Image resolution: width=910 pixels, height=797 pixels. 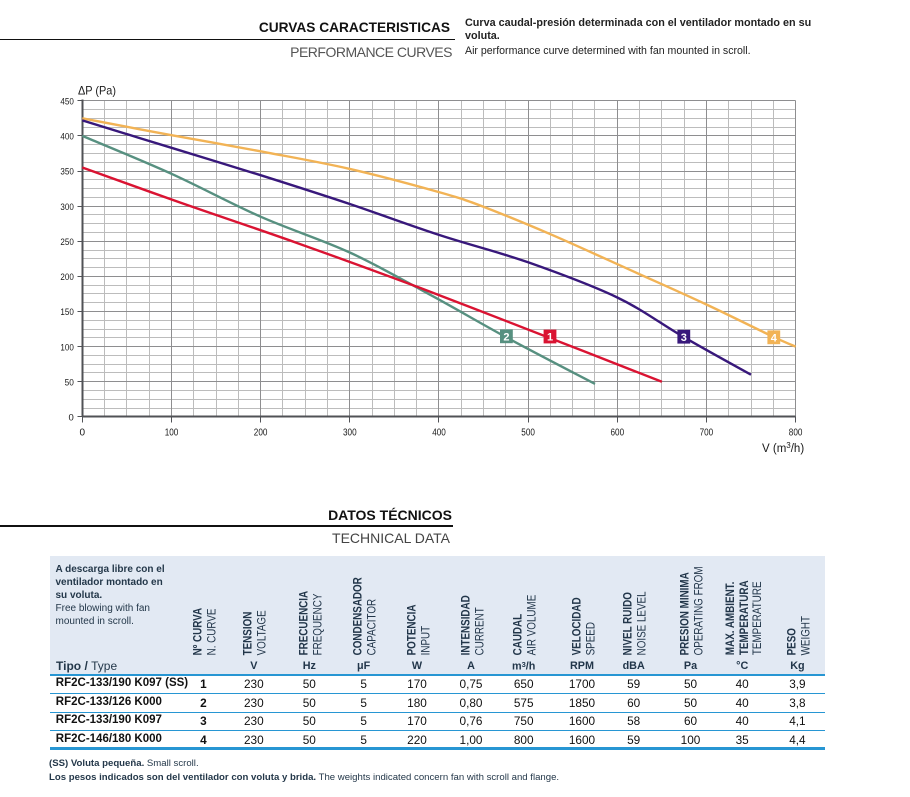 I want to click on svg-text: 450, so click(x=66, y=101).